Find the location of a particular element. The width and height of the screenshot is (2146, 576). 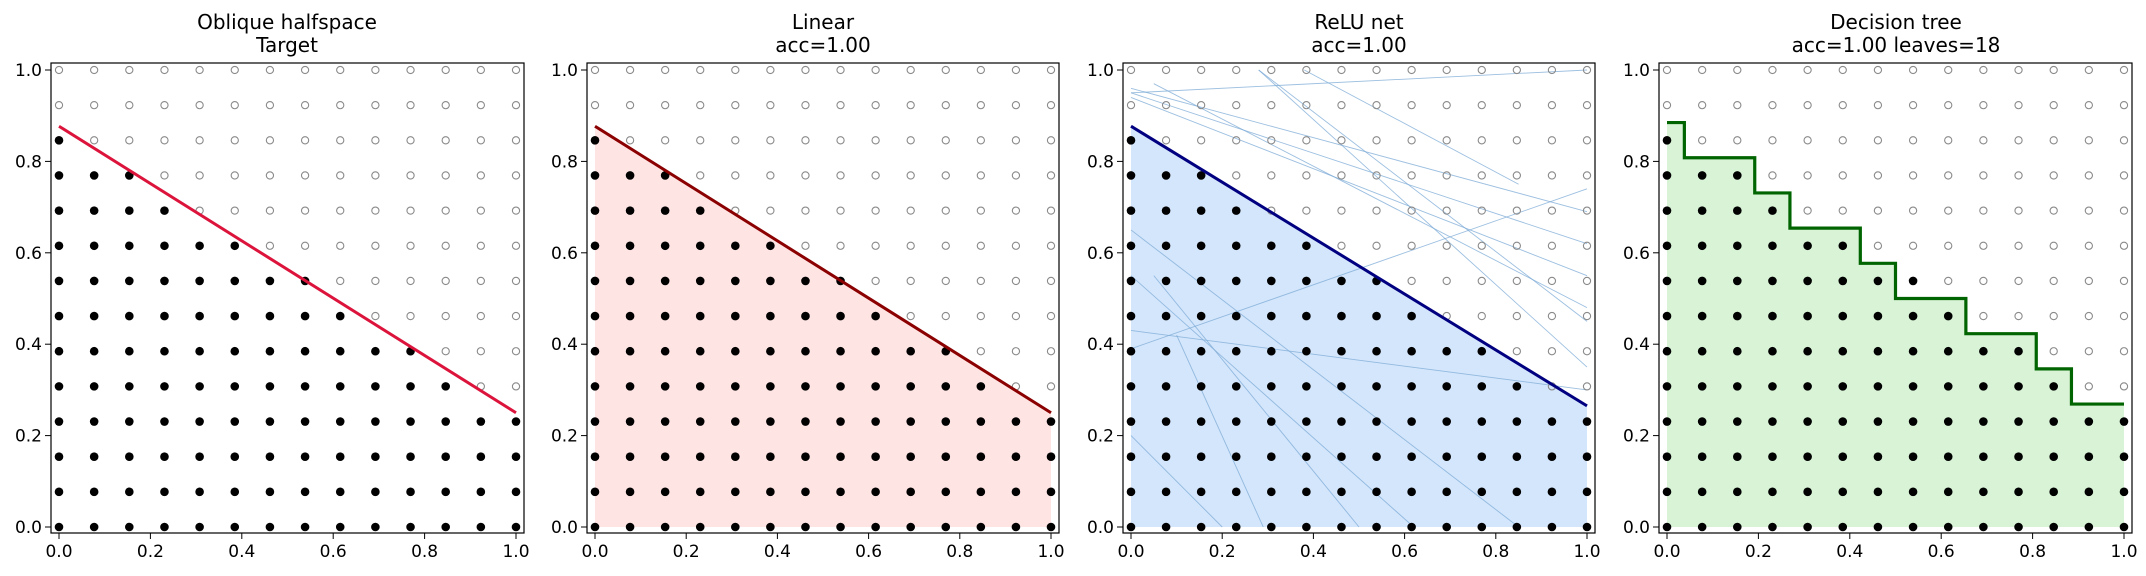

x-tick-label: 1.0 is located at coordinates (515, 552).